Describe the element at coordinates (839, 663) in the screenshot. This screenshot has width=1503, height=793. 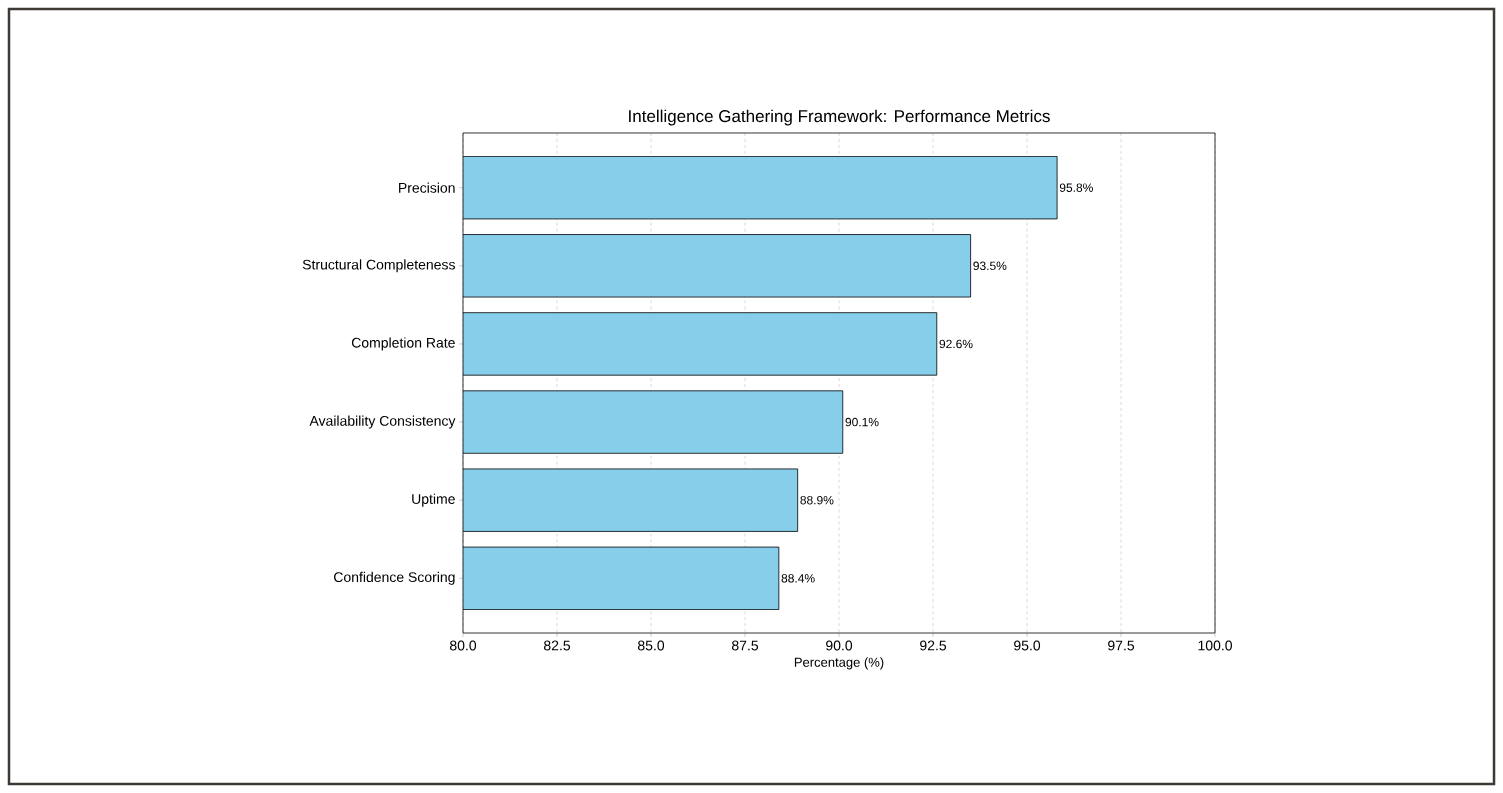
I see `x-axis-title: Percentage (%)` at that location.